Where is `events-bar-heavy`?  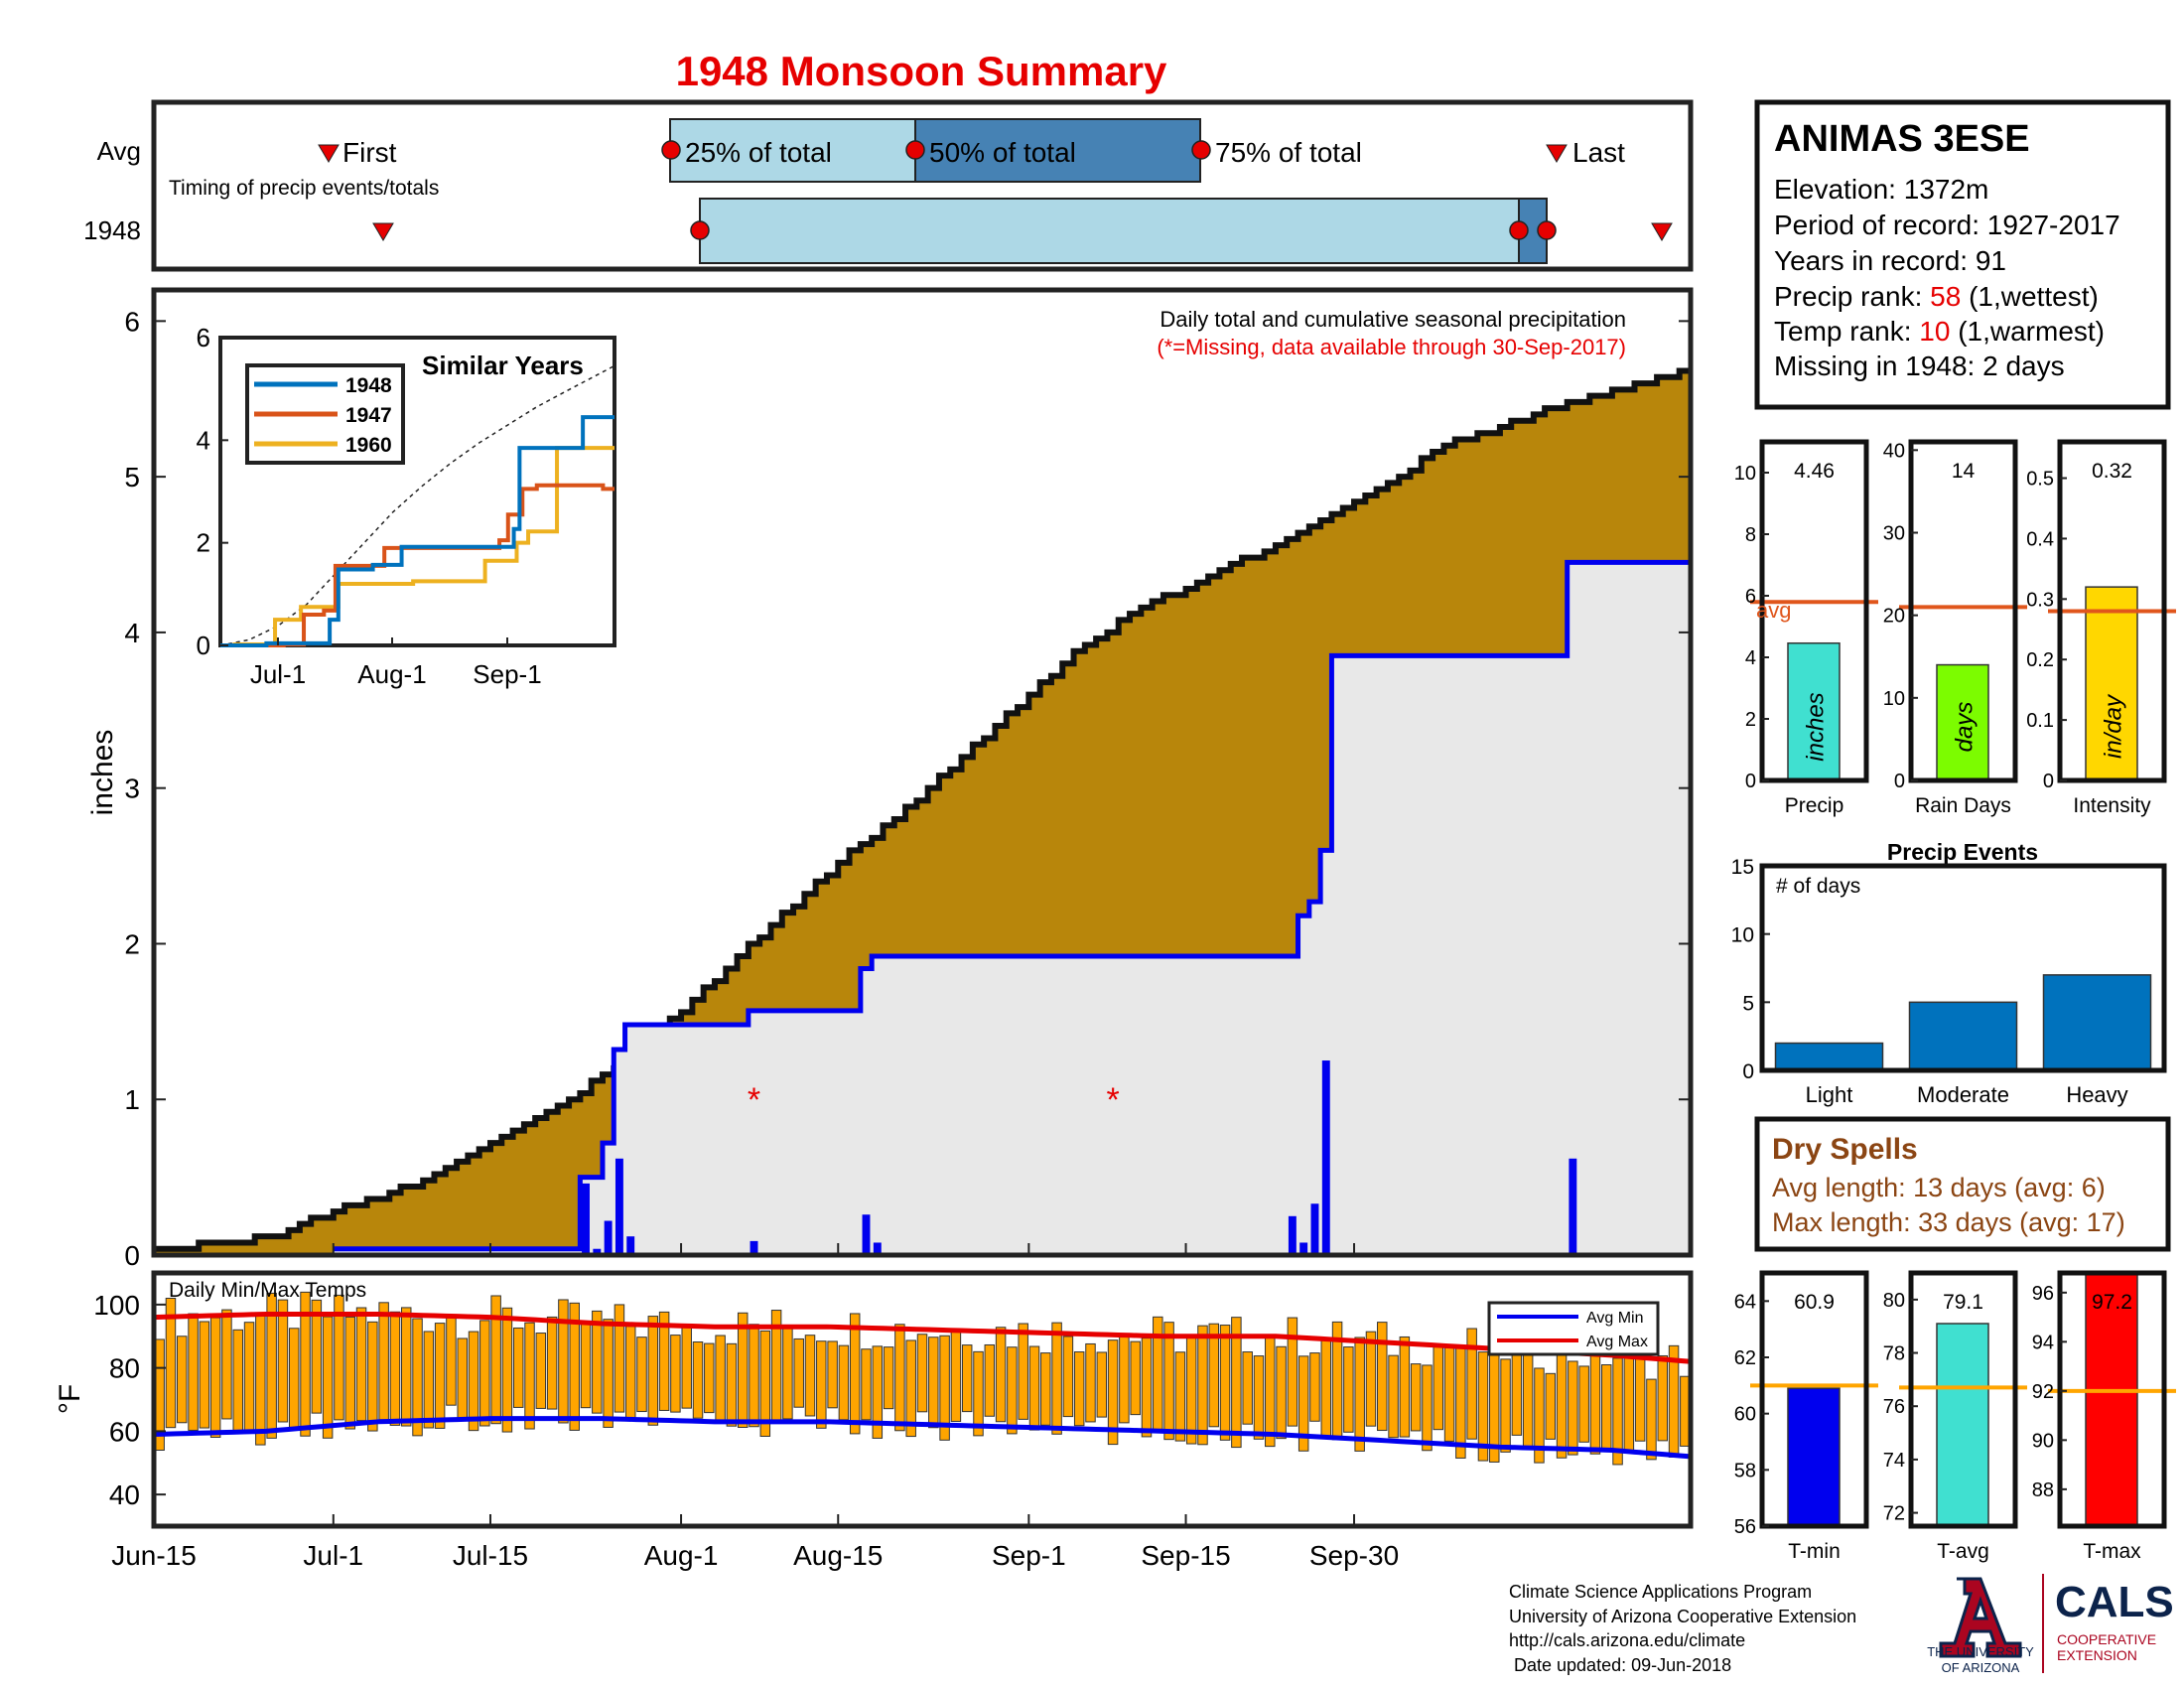
events-bar-heavy is located at coordinates (2097, 1022).